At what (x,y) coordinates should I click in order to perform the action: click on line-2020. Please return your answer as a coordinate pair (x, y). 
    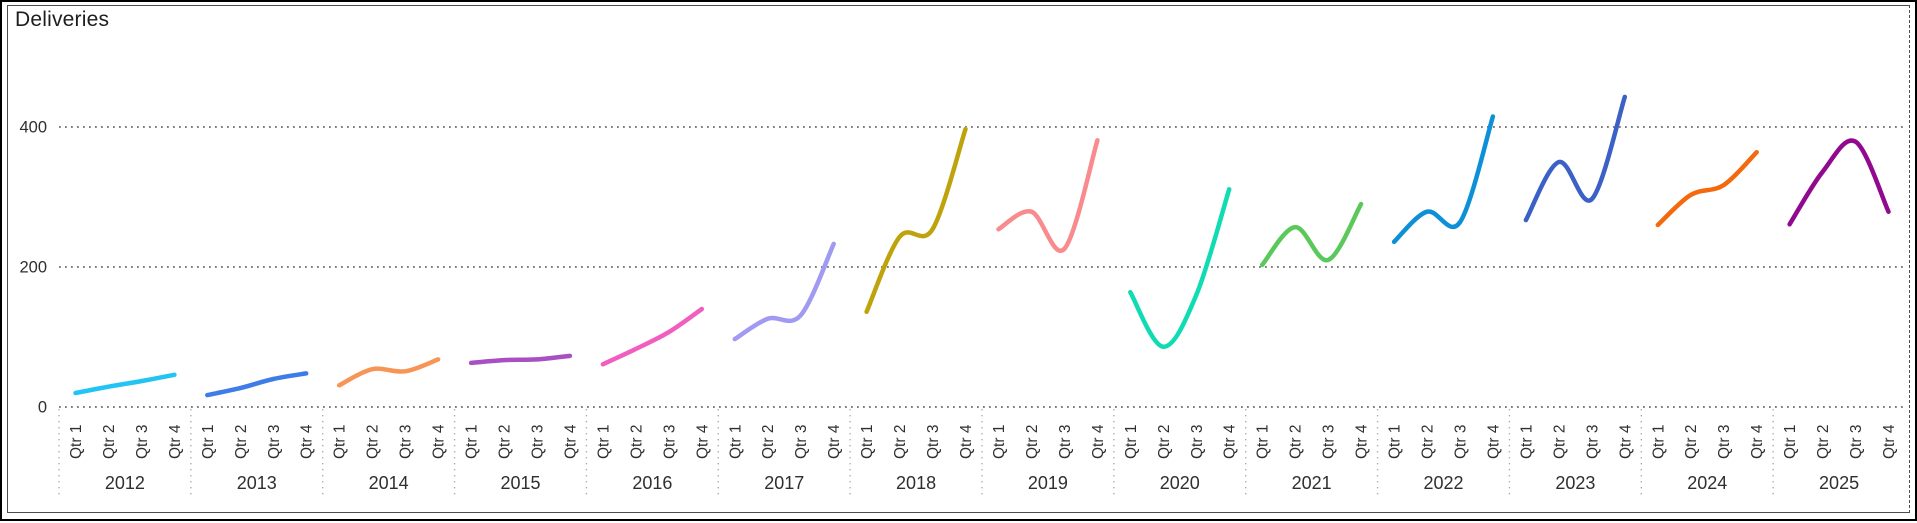
    Looking at the image, I should click on (1180, 268).